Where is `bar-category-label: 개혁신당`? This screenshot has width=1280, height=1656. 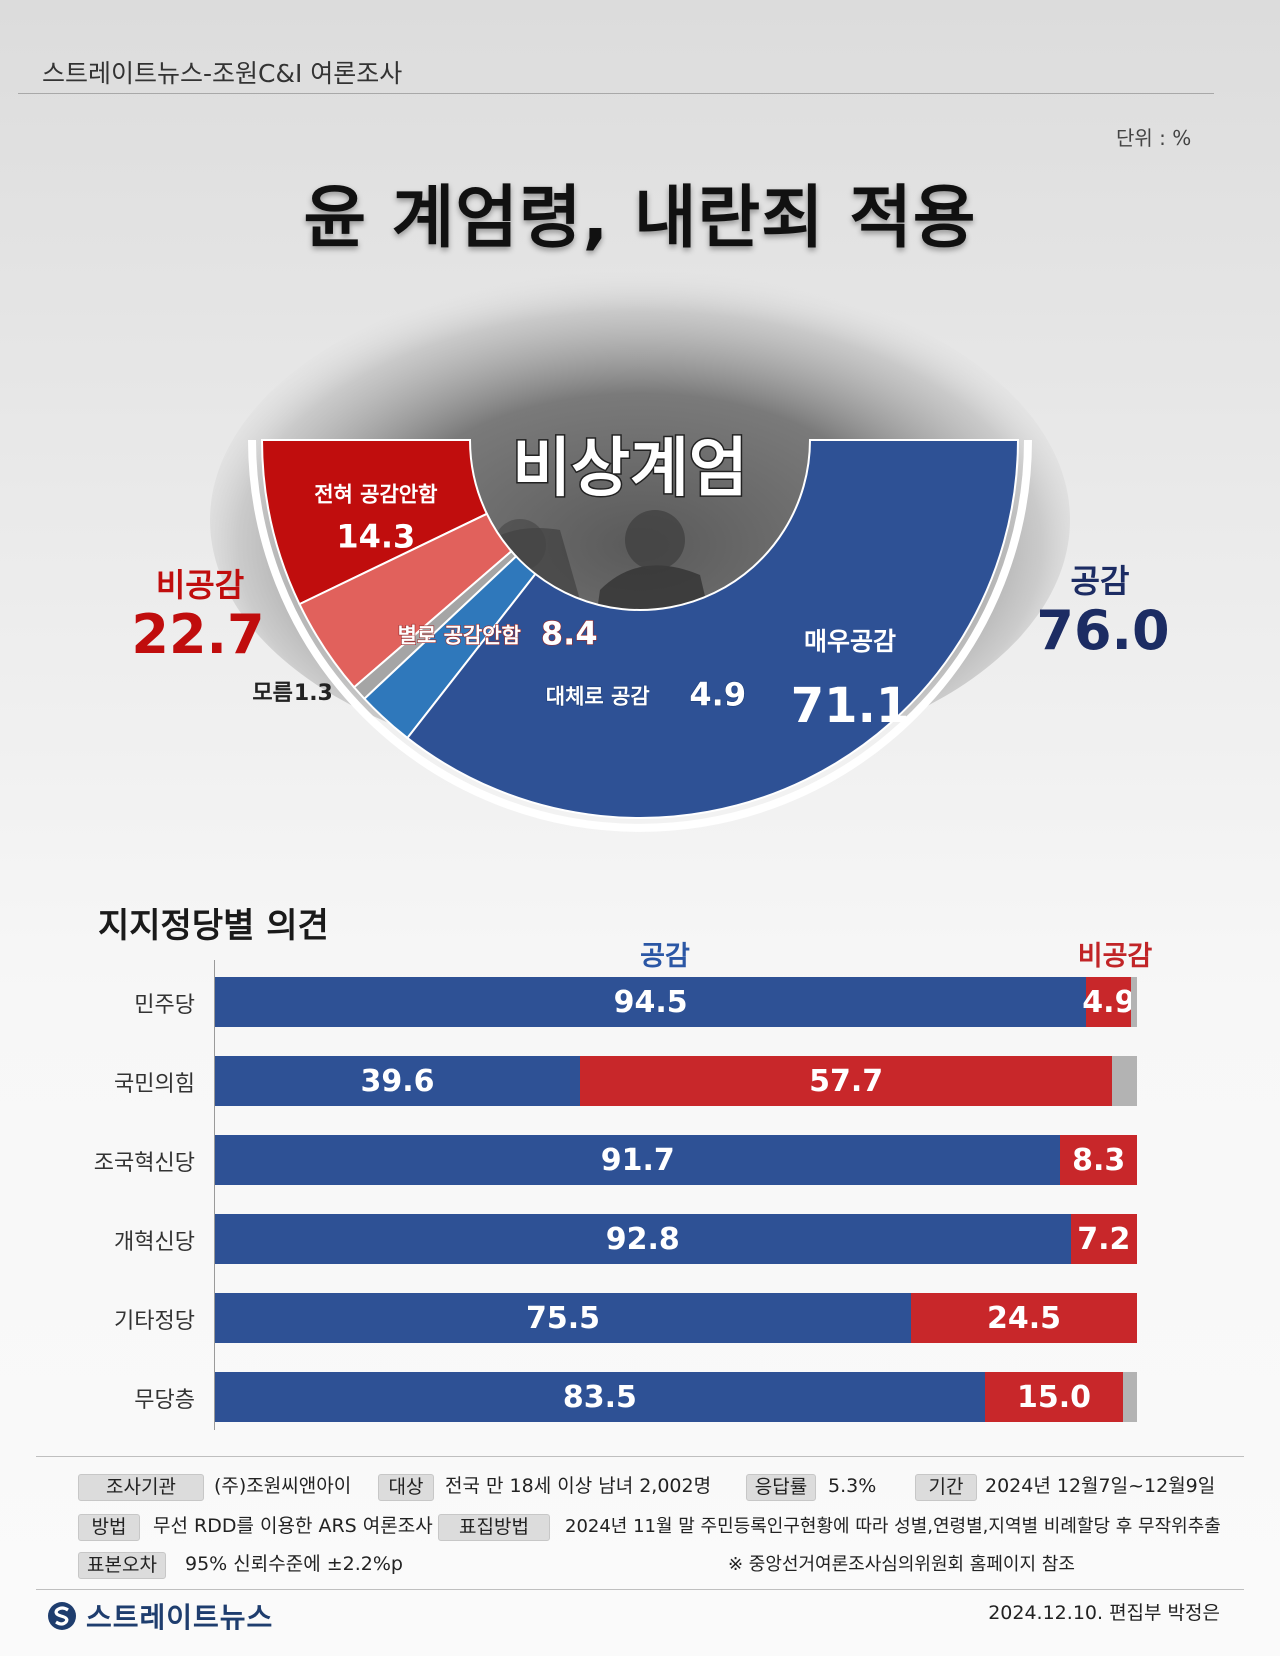
bar-category-label: 개혁신당 is located at coordinates (154, 1242).